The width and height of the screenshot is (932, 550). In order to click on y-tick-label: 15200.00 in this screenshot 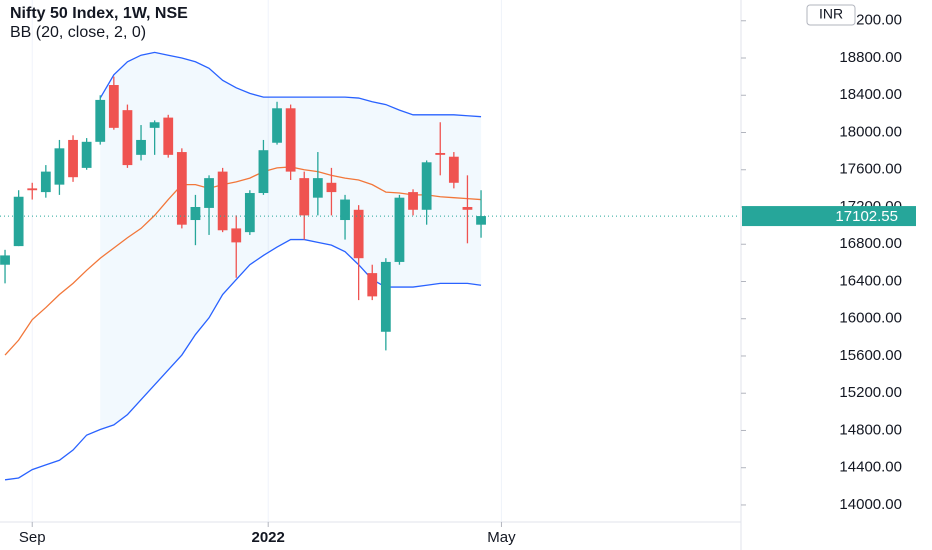, I will do `click(870, 392)`.